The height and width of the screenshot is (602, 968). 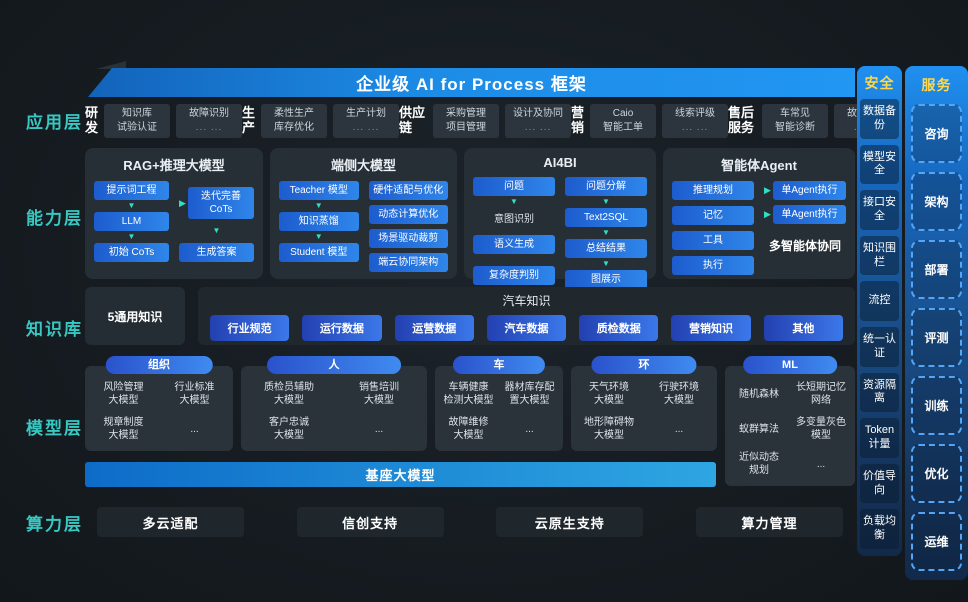 What do you see at coordinates (606, 217) in the screenshot?
I see `flow-node: Text2SQL` at bounding box center [606, 217].